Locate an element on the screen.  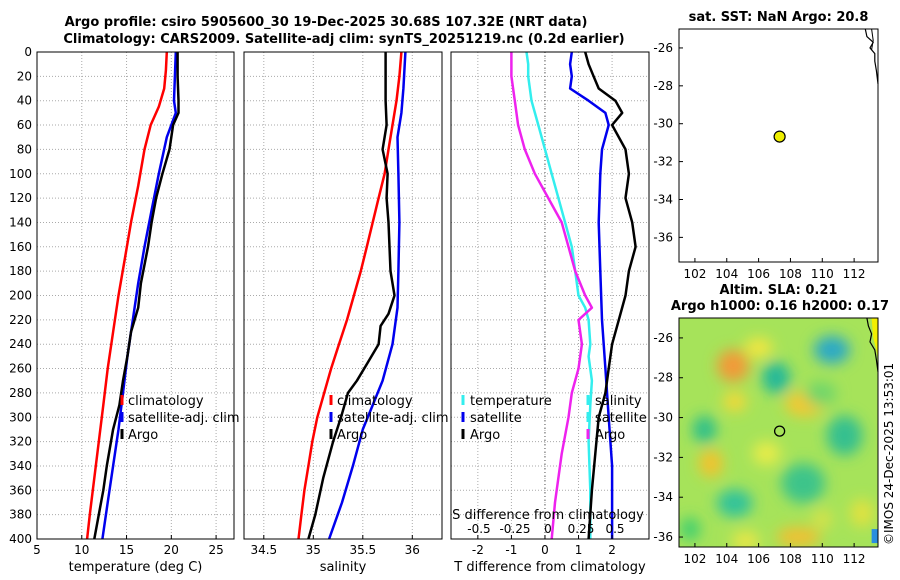
temperature-xtick-label: 10 is located at coordinates (81, 550).